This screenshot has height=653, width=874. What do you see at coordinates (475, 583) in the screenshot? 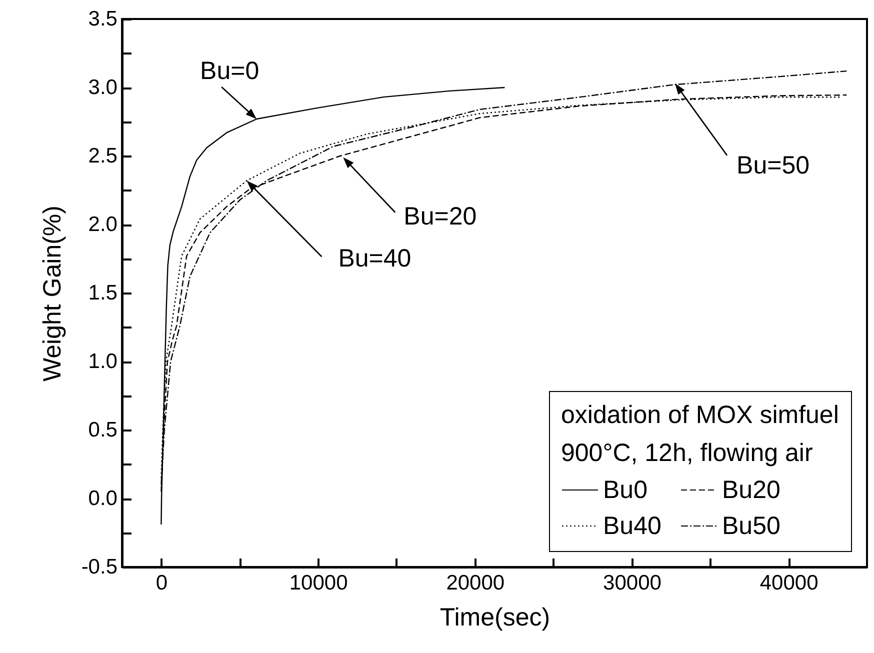
I see `x-tick-label: 20000` at bounding box center [475, 583].